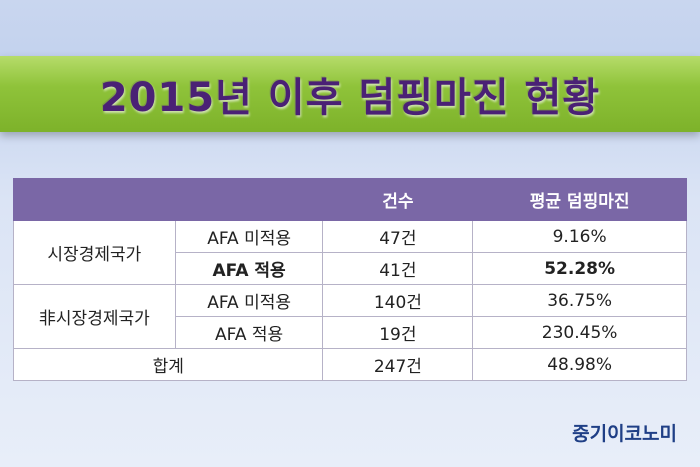  Describe the element at coordinates (398, 268) in the screenshot. I see `row-count: 41건` at that location.